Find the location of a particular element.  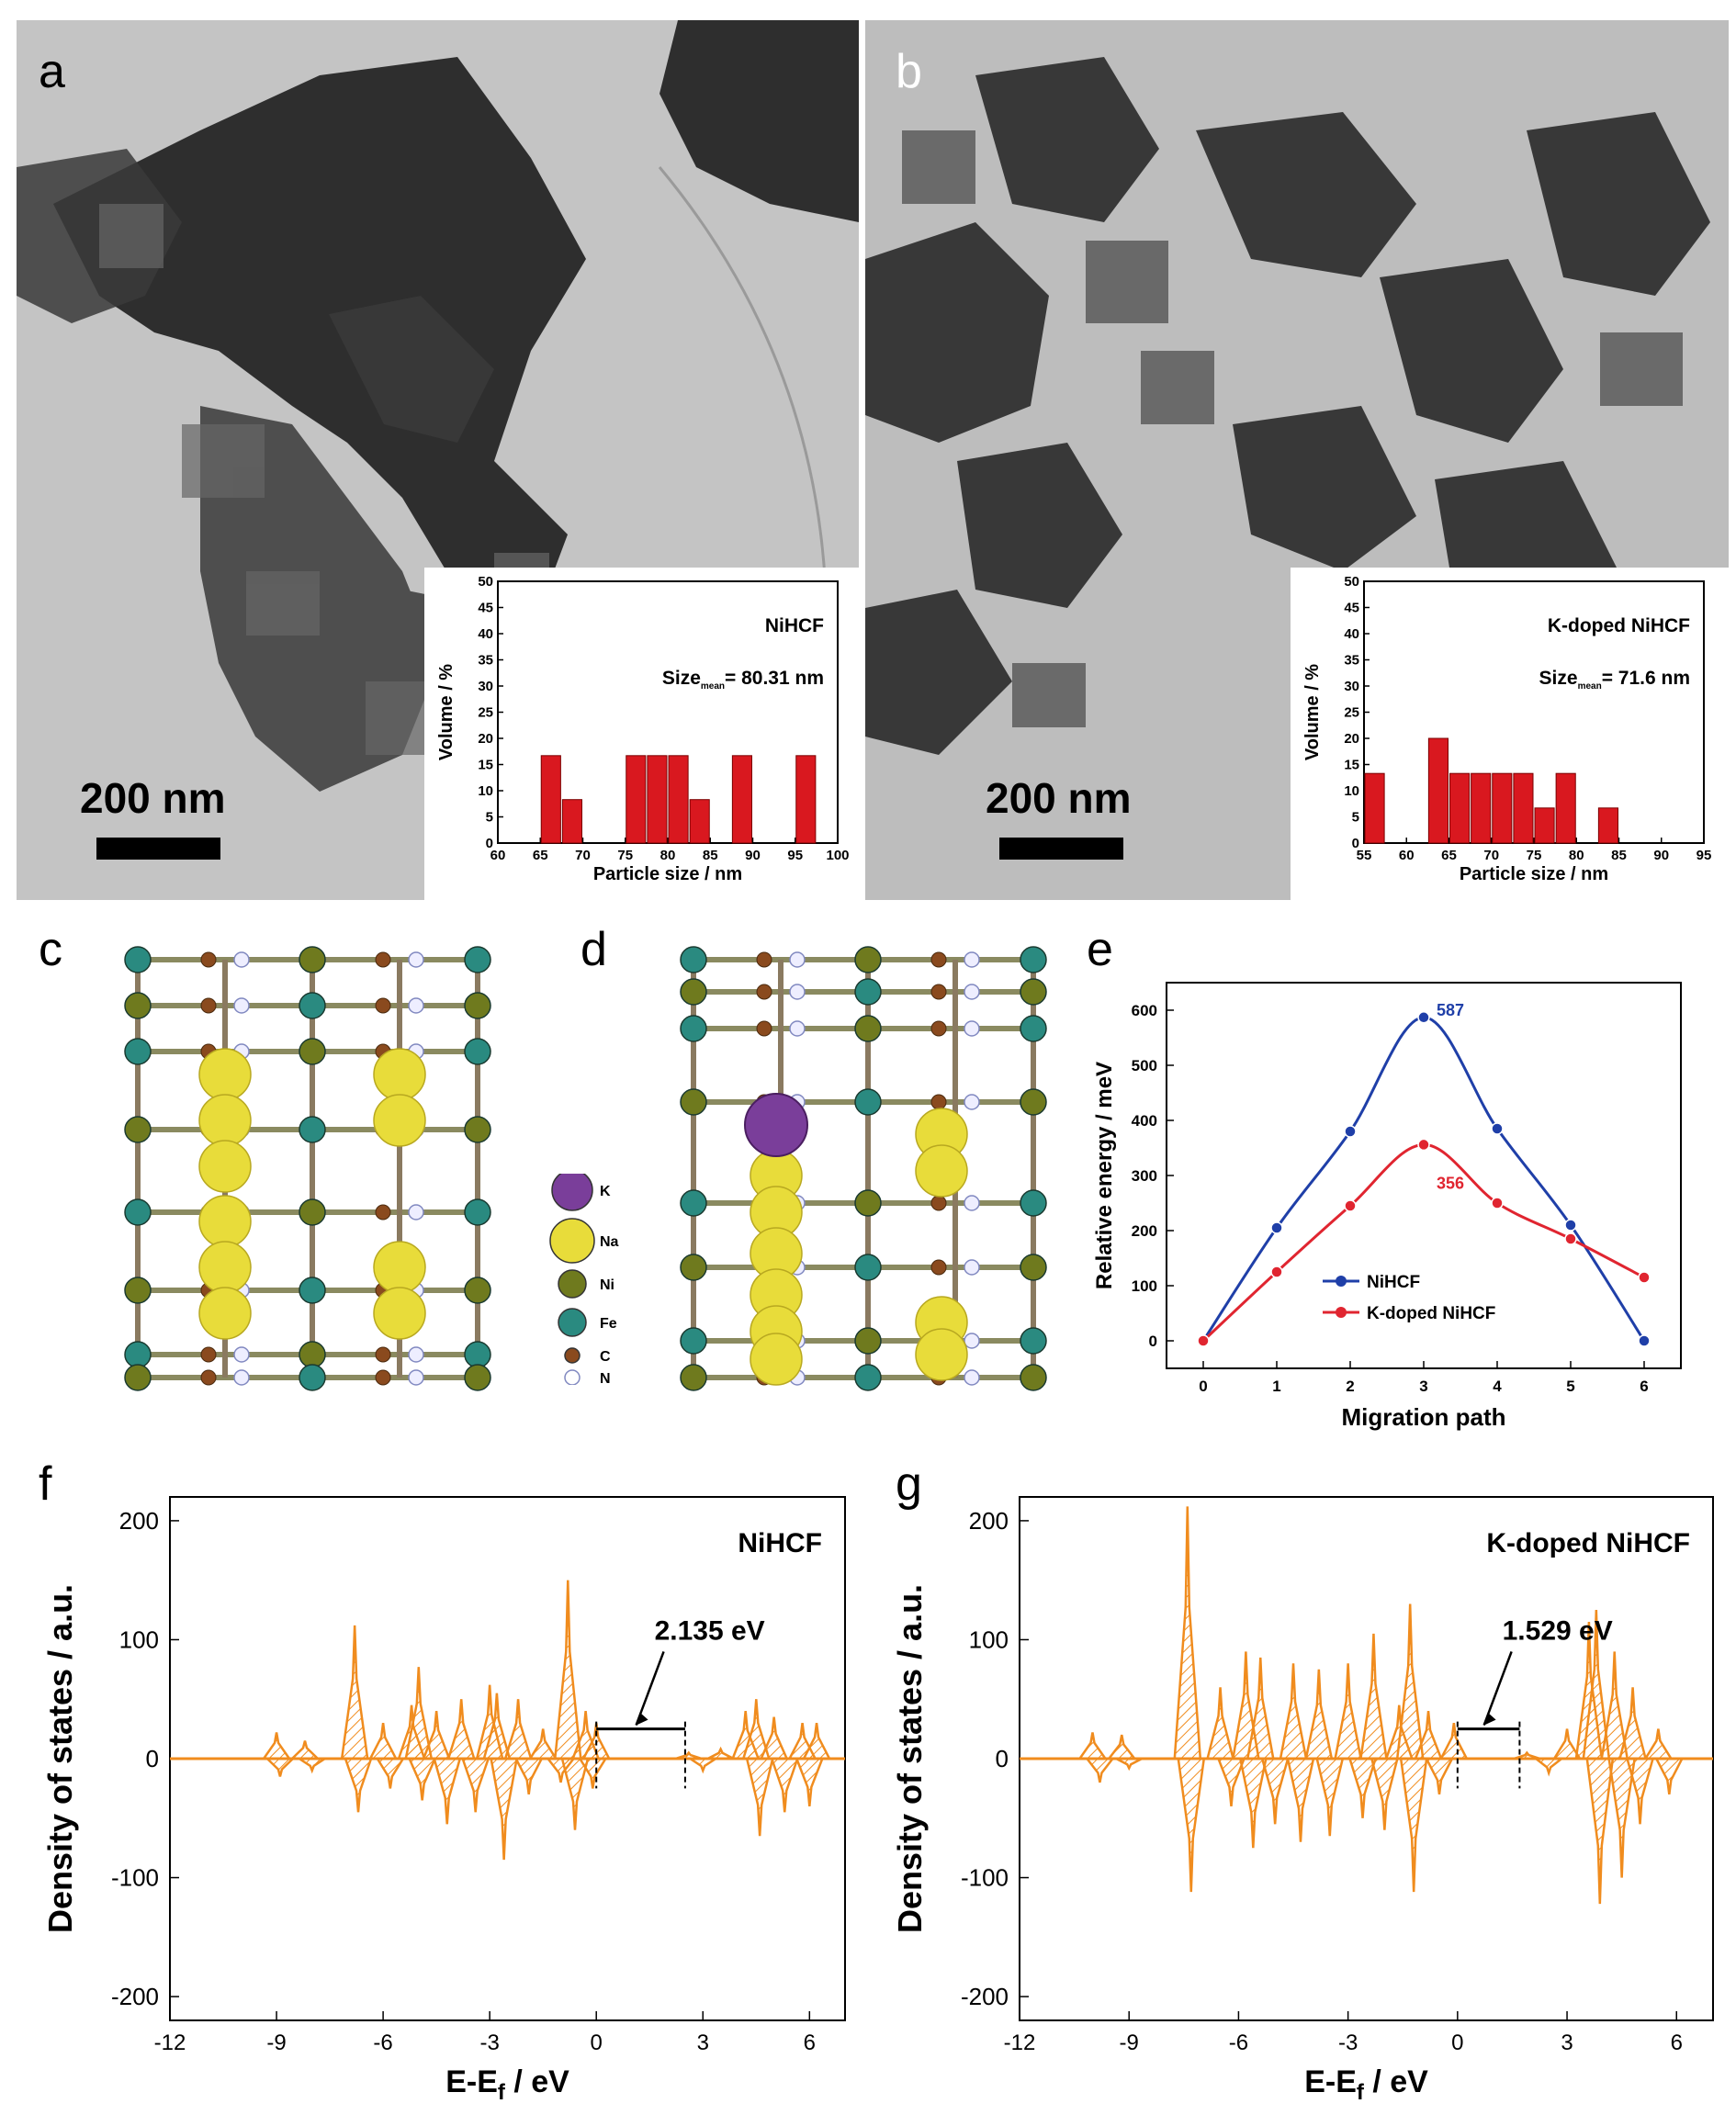

y-tick-label: 50 is located at coordinates (485, 582).